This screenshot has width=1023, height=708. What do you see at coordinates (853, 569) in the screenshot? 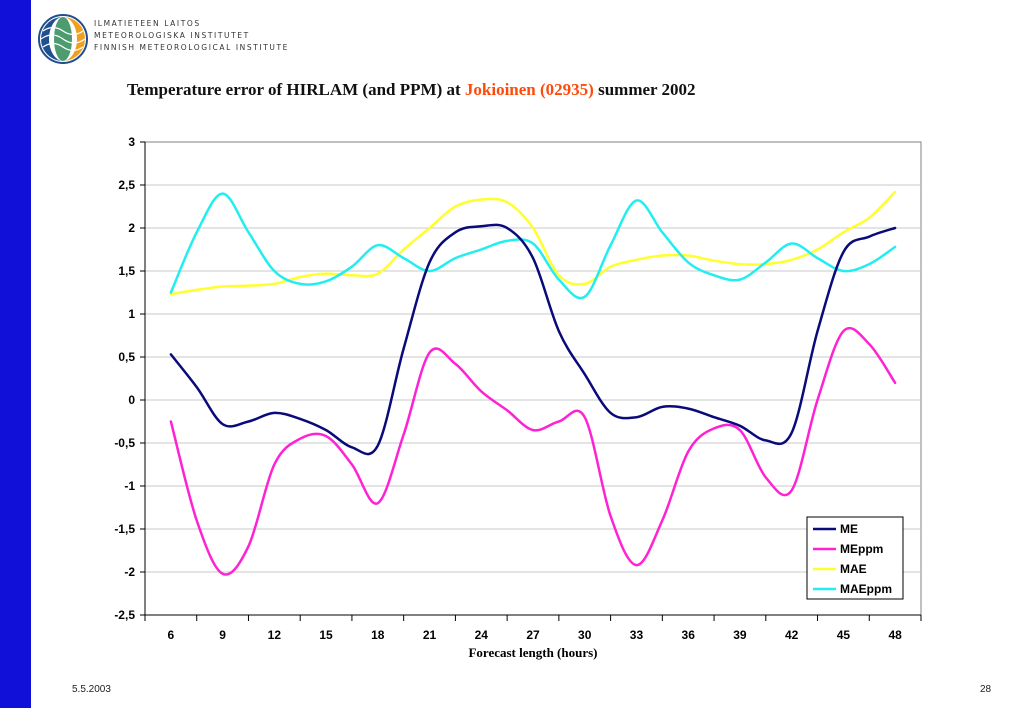
I see `legend-label: MAE` at bounding box center [853, 569].